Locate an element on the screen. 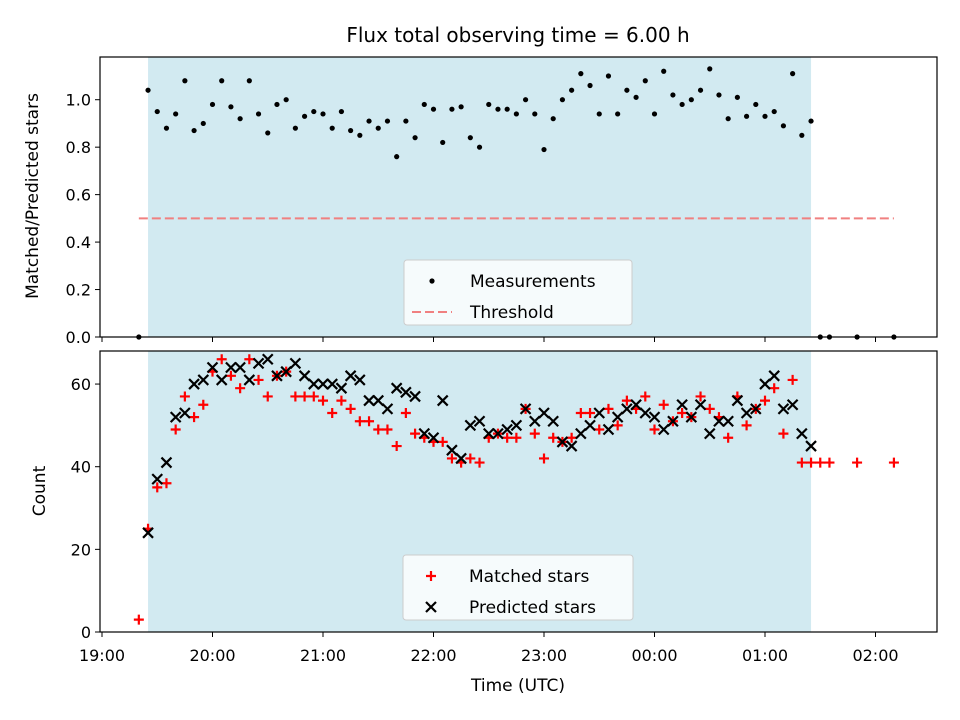 The image size is (960, 720). x-axis-label: Time (UTC) is located at coordinates (517, 686).